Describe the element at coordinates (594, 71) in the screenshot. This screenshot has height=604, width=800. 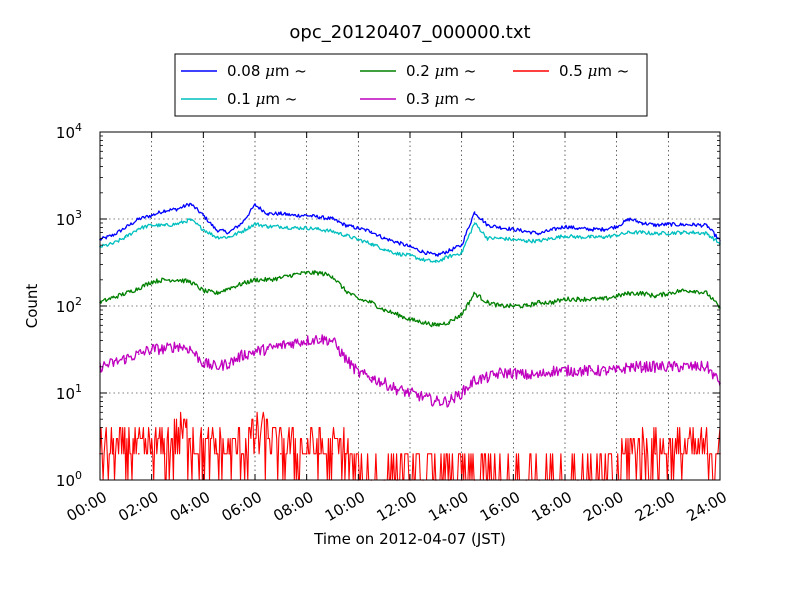
I see `legend-label: 0.5 μm ~` at that location.